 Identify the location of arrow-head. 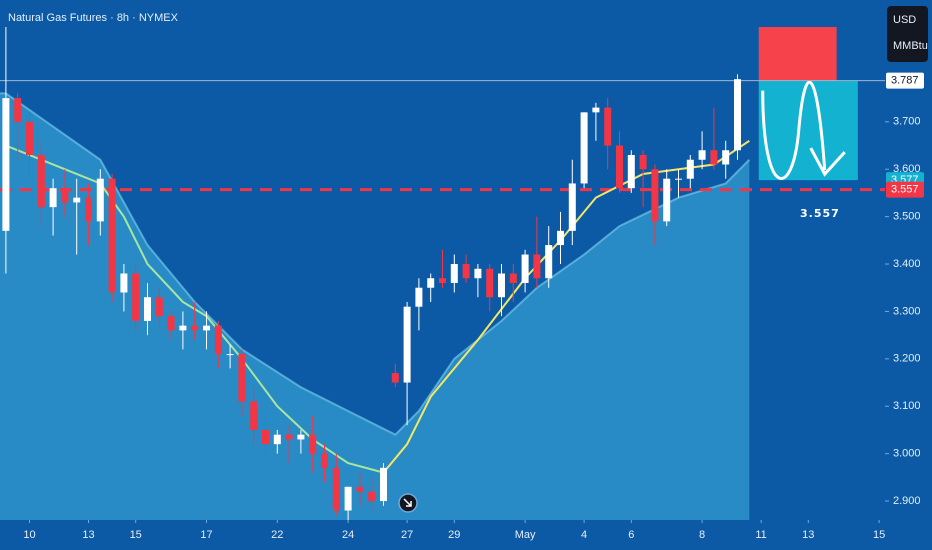
(827, 162).